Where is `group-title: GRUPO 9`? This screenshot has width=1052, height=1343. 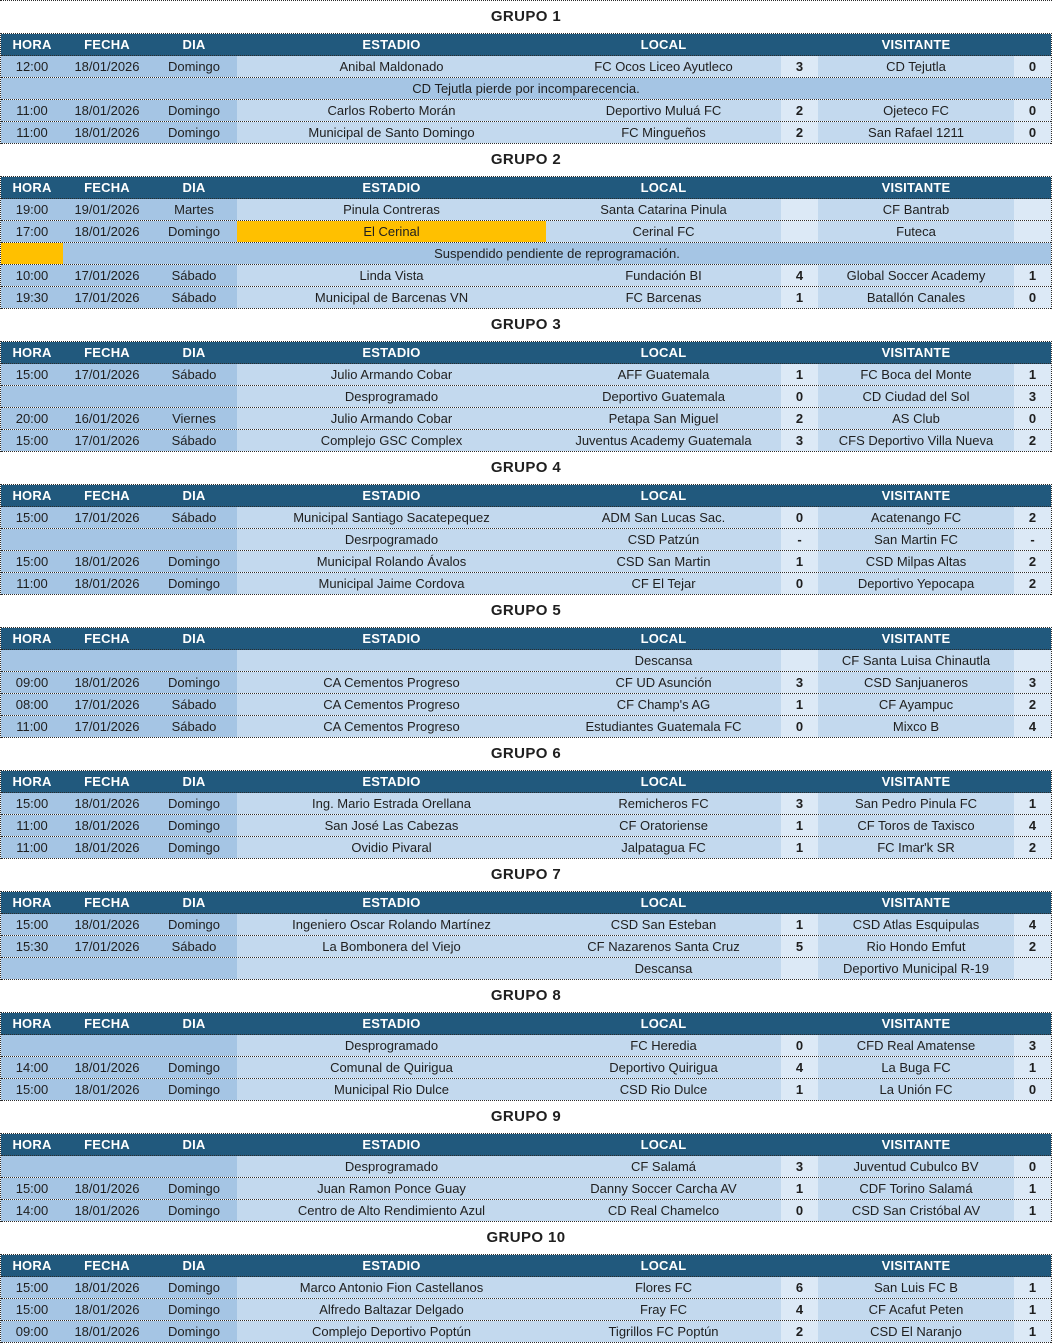 group-title: GRUPO 9 is located at coordinates (526, 1116).